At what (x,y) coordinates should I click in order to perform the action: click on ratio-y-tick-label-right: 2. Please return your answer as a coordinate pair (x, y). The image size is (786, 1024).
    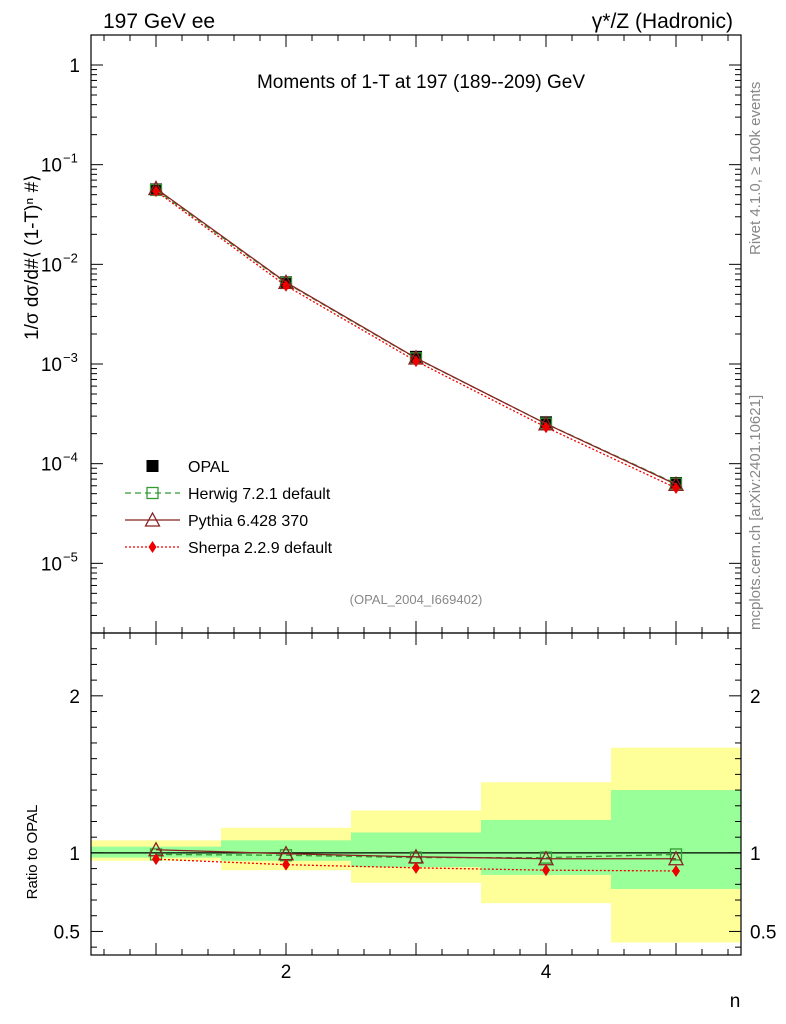
    Looking at the image, I should click on (755, 697).